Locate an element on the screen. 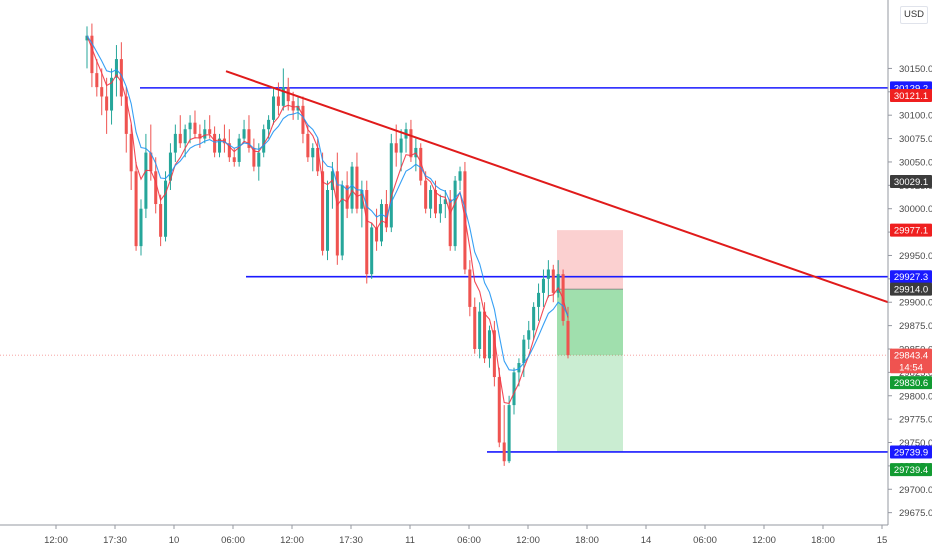 Image resolution: width=932 pixels, height=550 pixels. take-profit-zone is located at coordinates (590, 404).